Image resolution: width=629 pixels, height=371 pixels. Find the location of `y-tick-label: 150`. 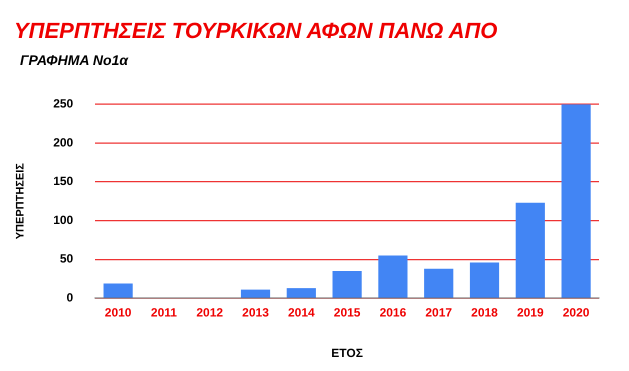

y-tick-label: 150 is located at coordinates (63, 181).